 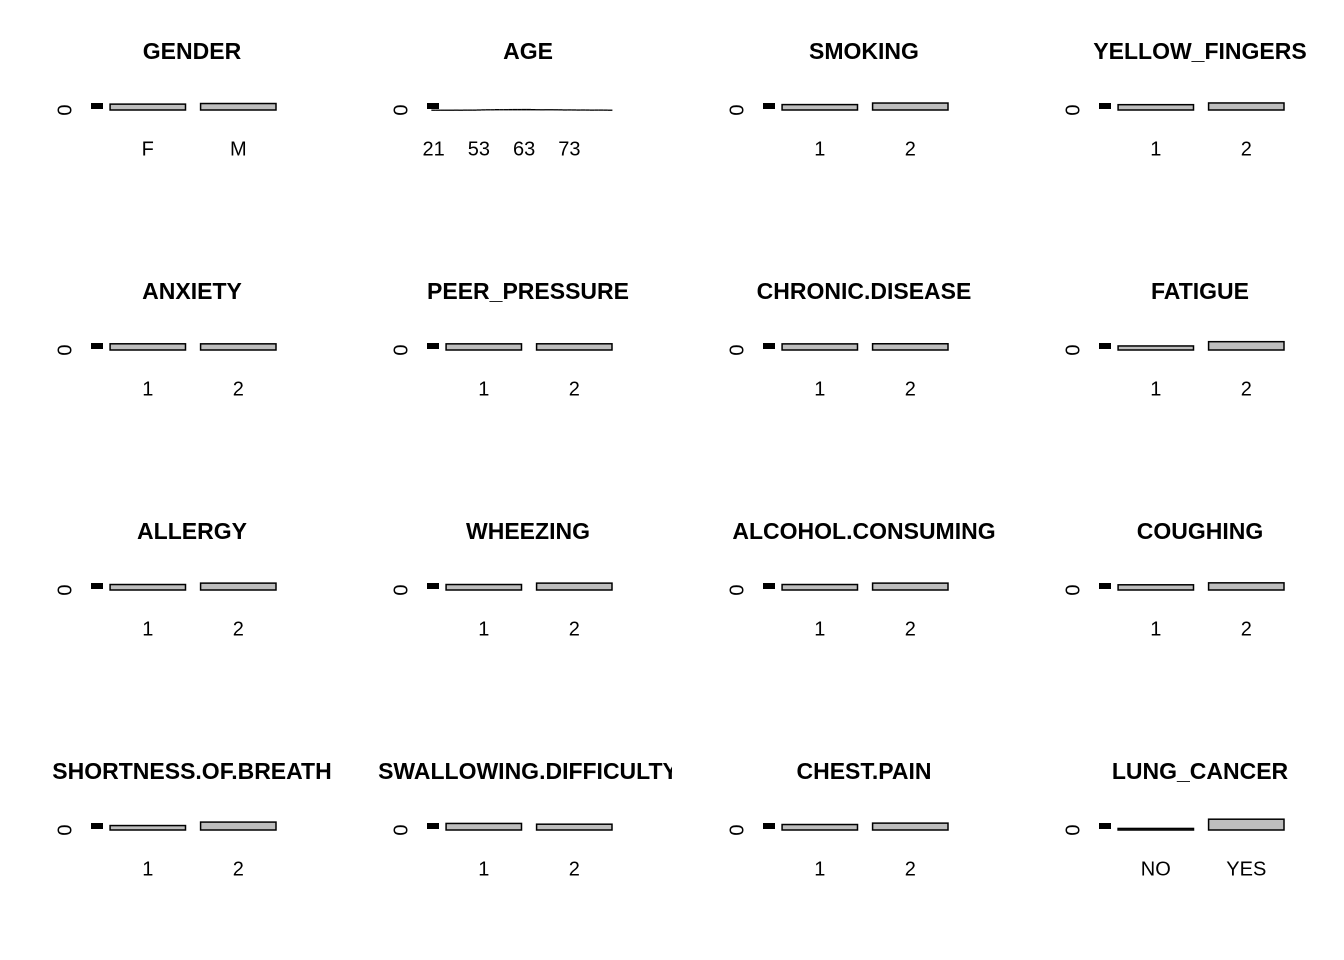 What do you see at coordinates (1246, 869) in the screenshot?
I see `x-tick-label: YES` at bounding box center [1246, 869].